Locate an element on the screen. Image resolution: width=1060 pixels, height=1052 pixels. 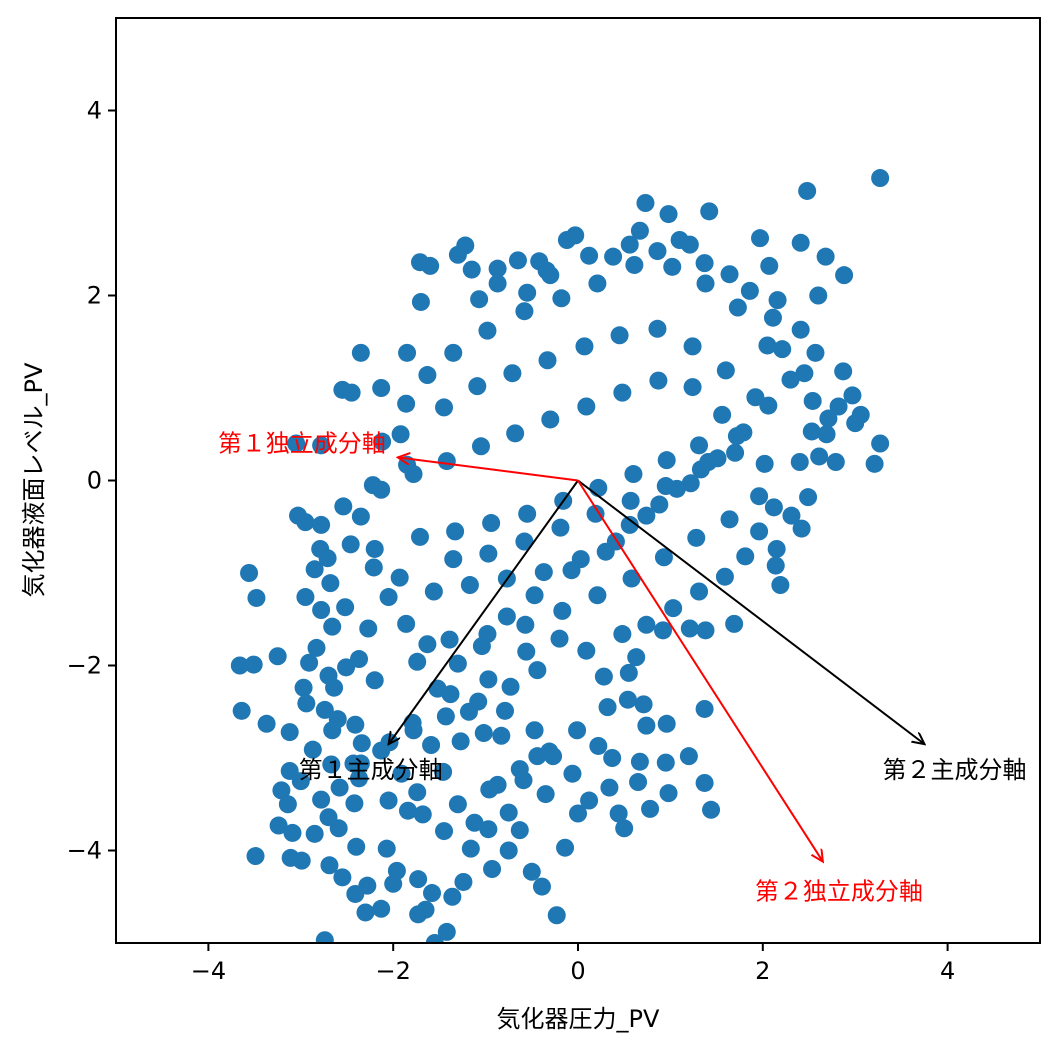
x-axis: −4 −2 0 2 4 is located at coordinates (573, 964).